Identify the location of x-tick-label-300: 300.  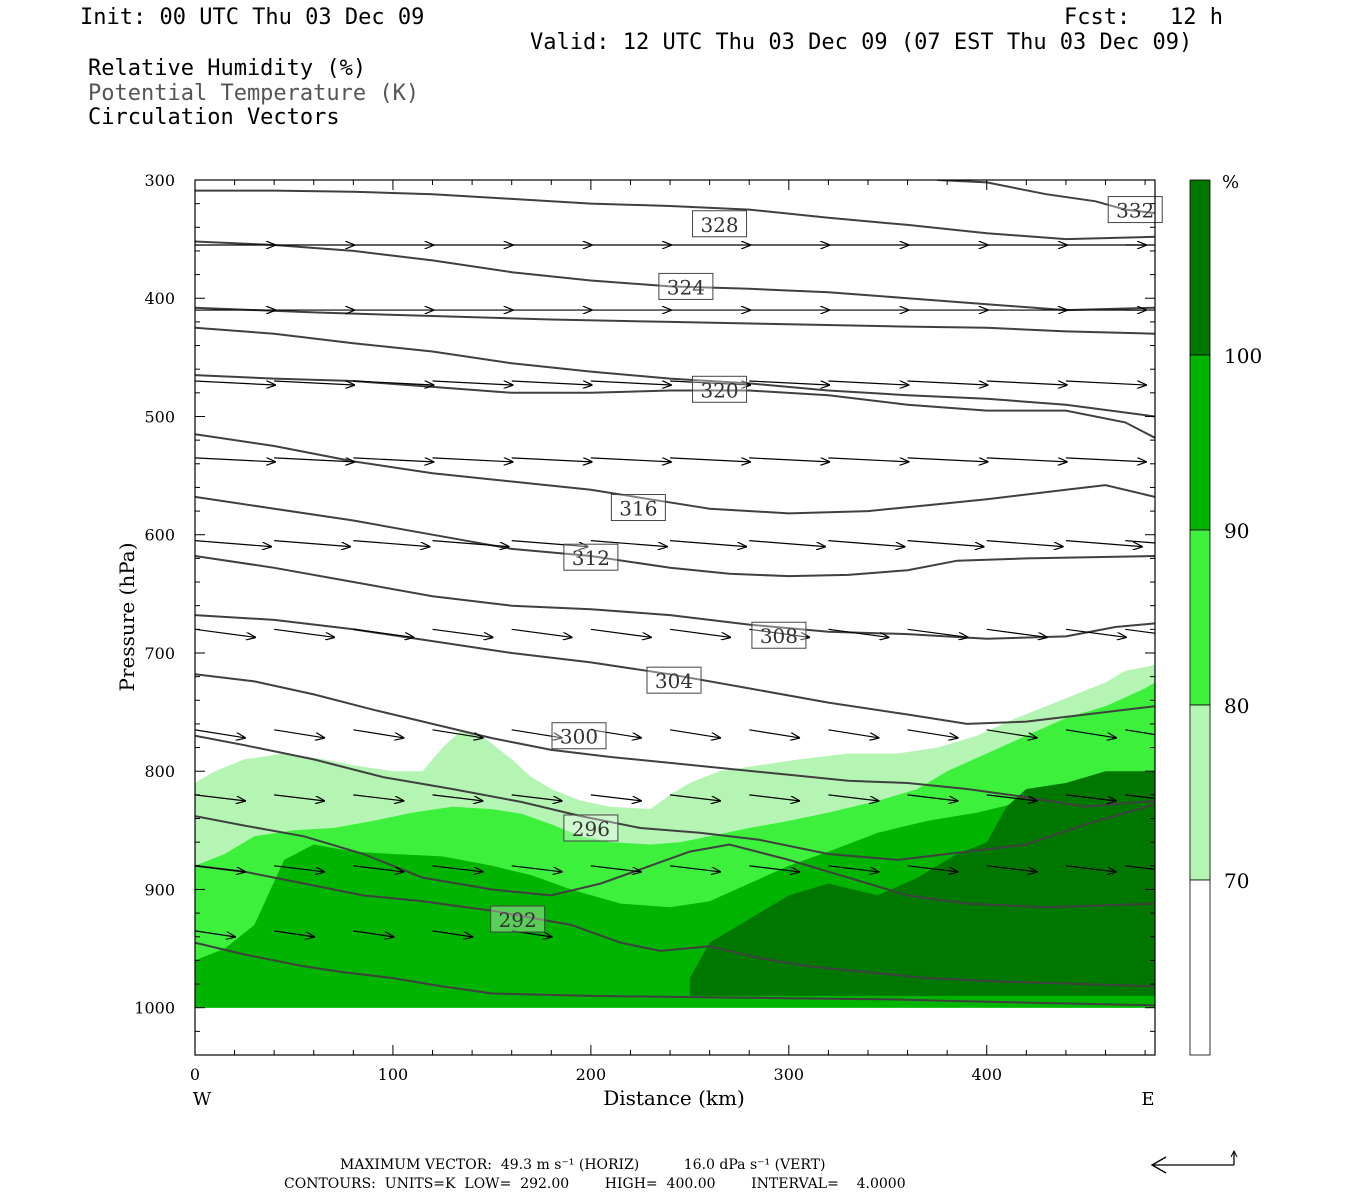
(789, 1074).